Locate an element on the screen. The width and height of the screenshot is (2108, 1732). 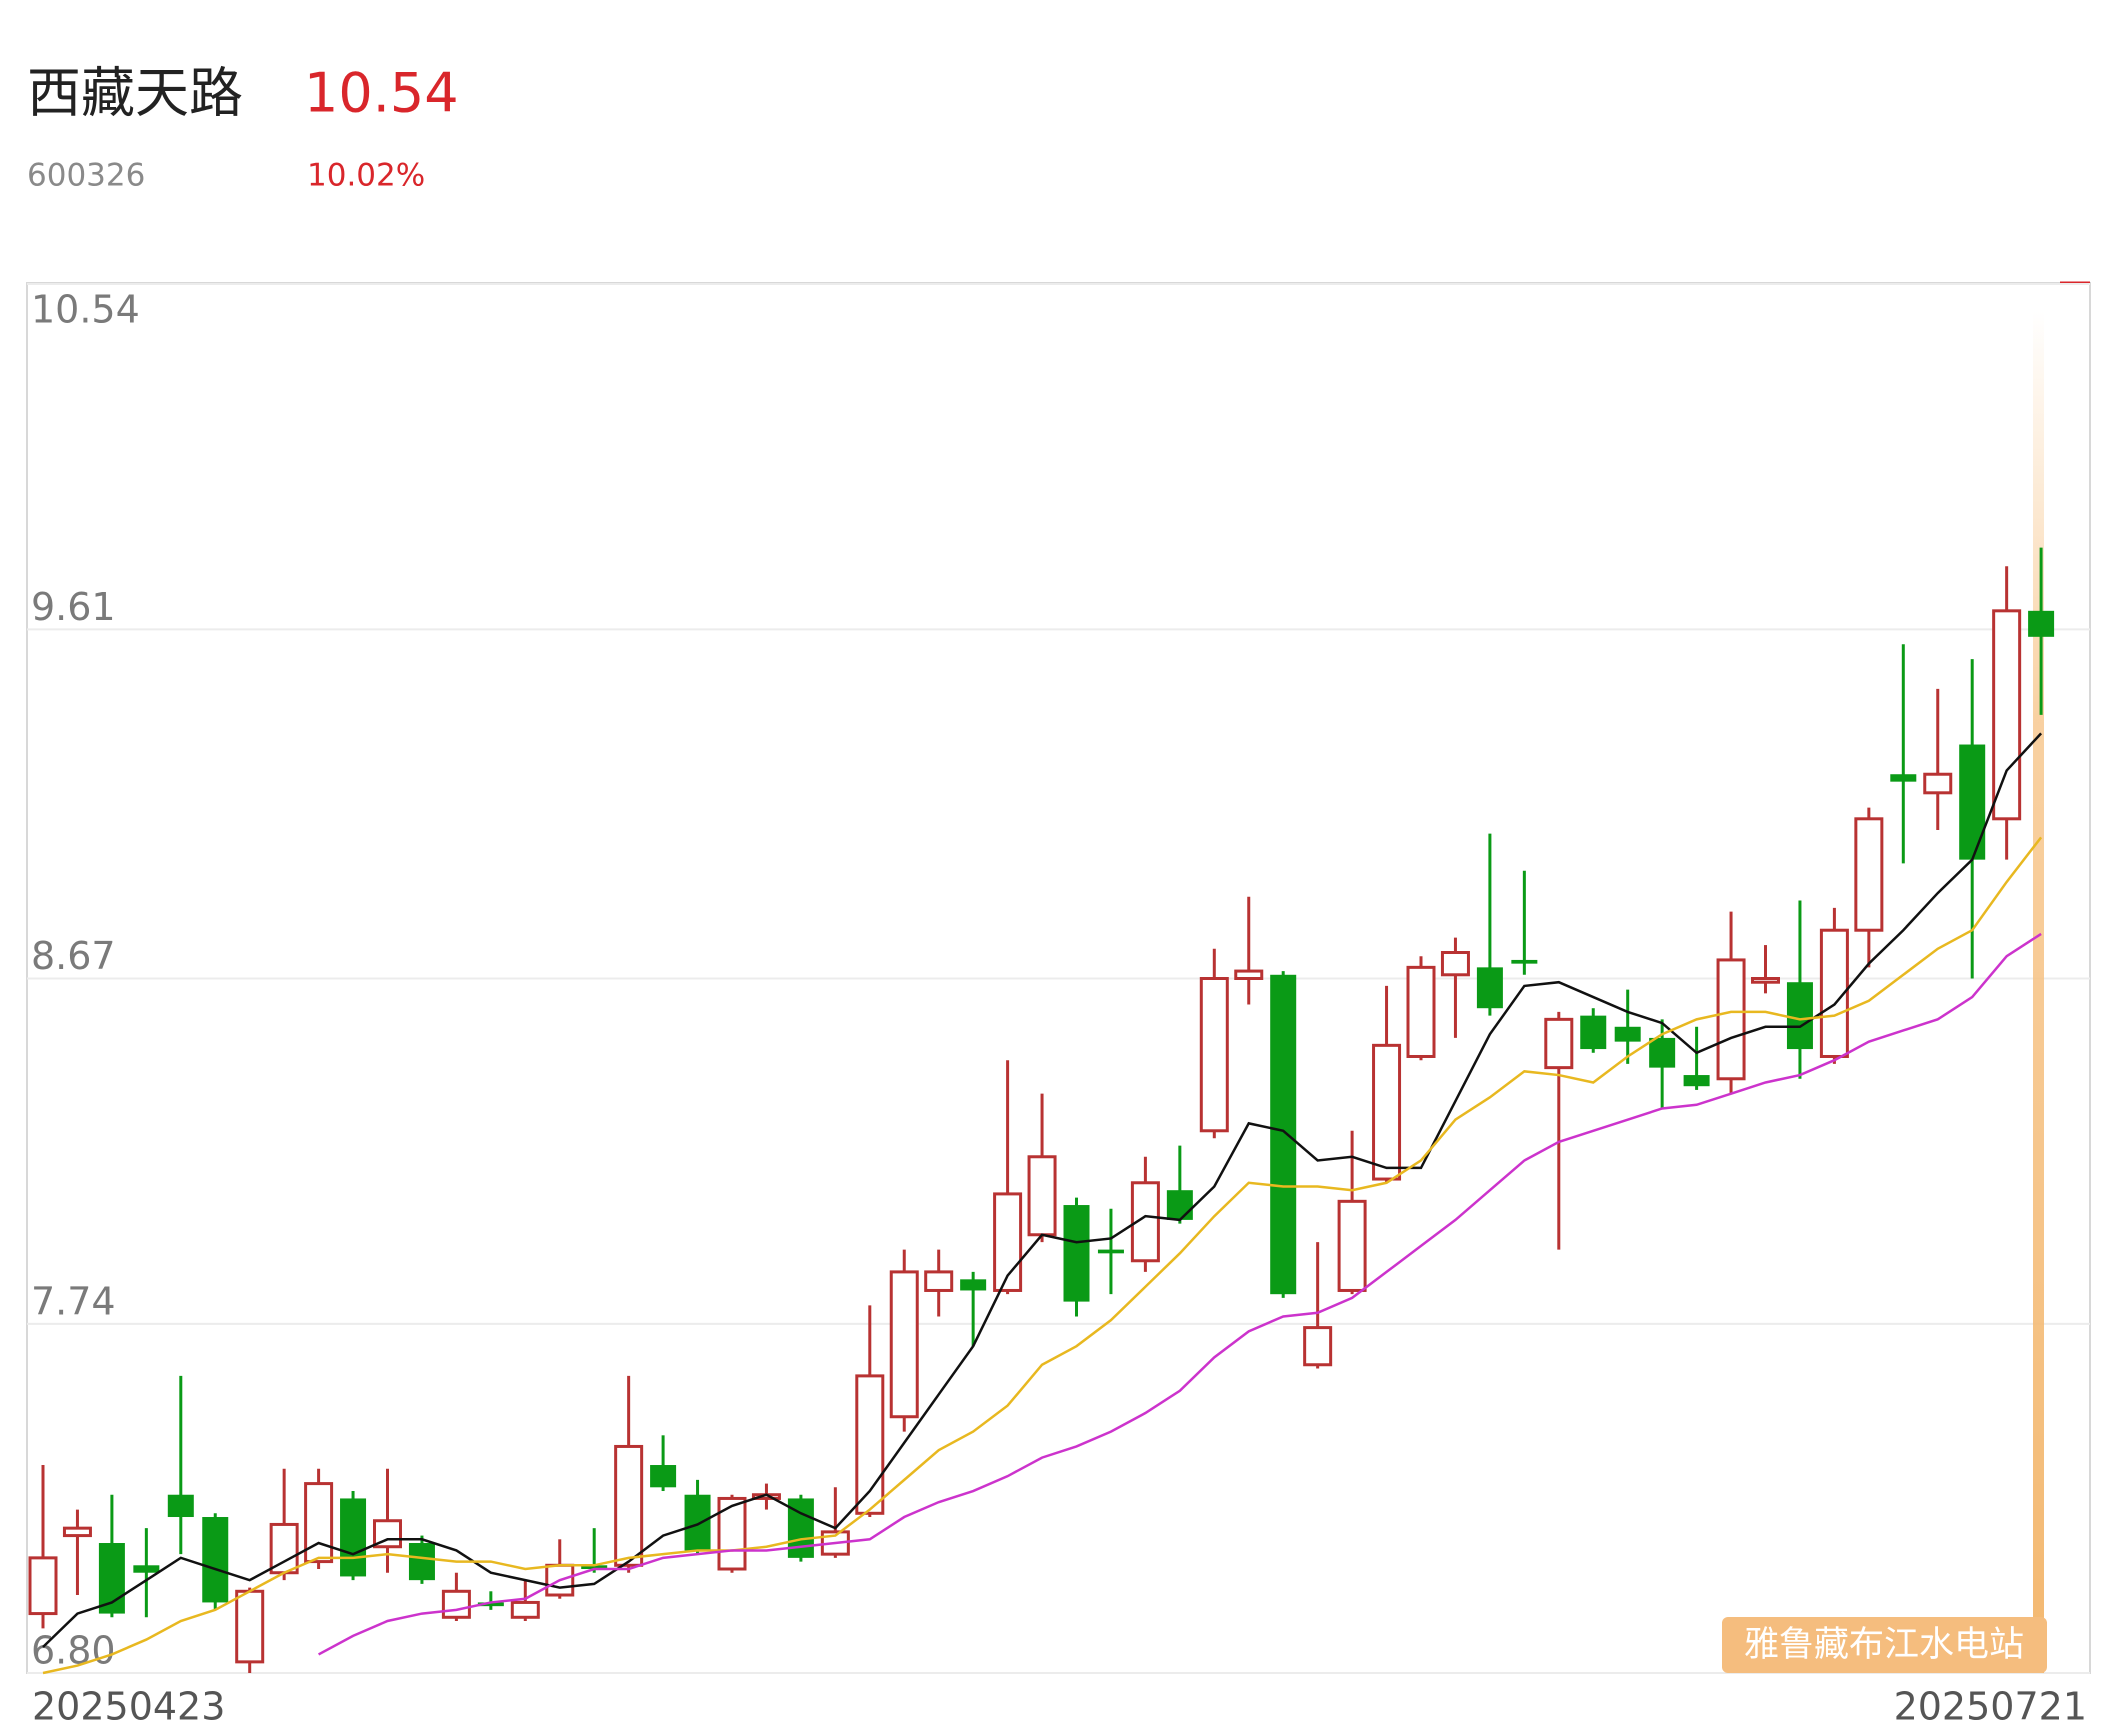
x-tick-label: 20250423 is located at coordinates (128, 1707).